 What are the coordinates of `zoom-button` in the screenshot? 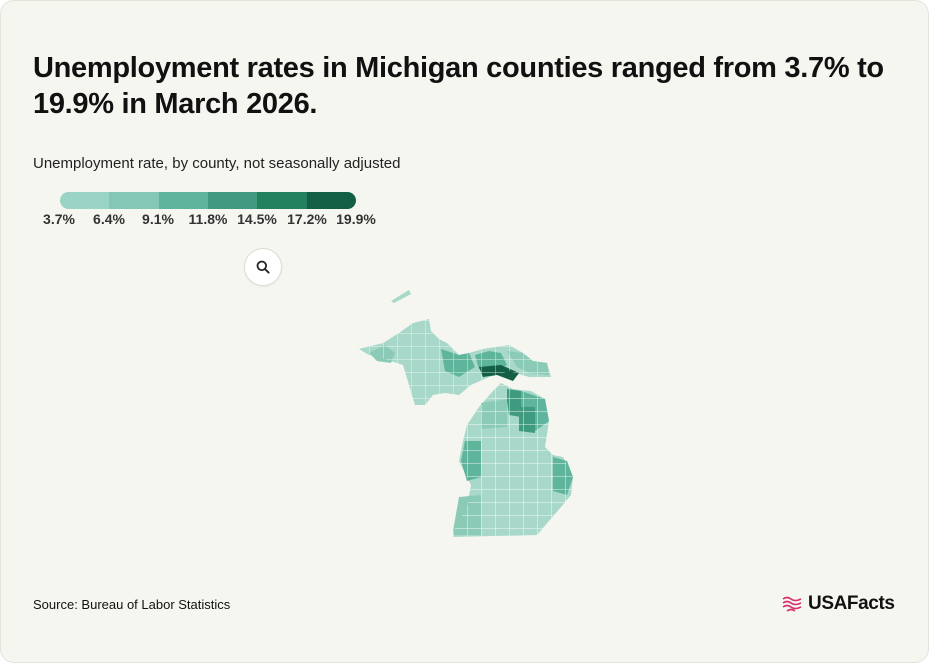 It's located at (263, 267).